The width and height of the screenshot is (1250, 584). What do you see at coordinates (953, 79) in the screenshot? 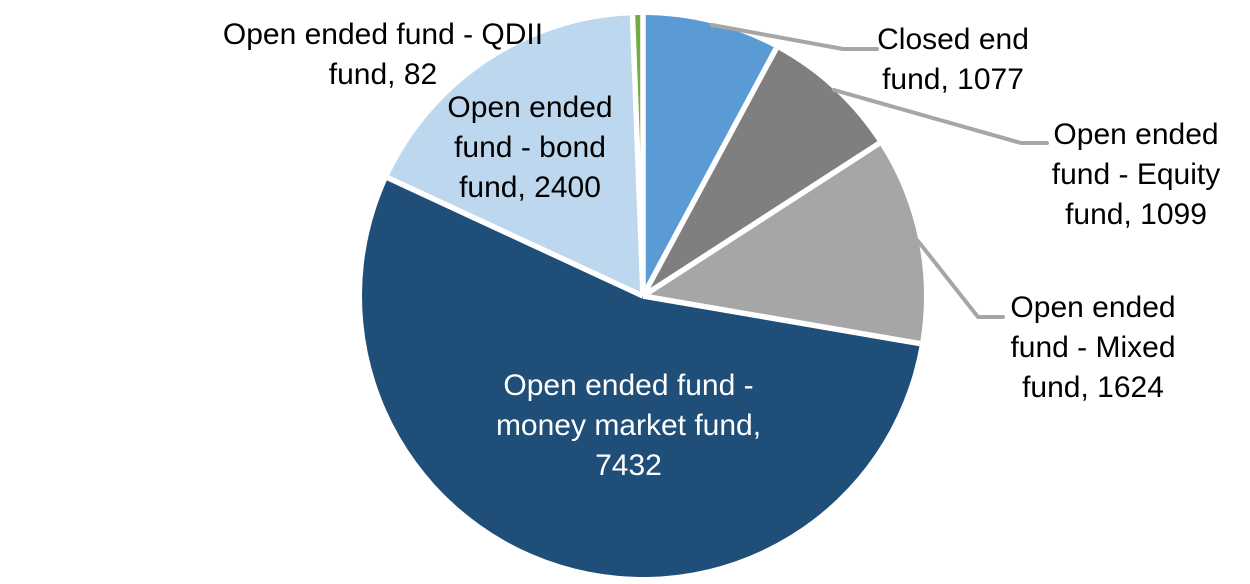
I see `data-label-line: fund, 1077` at bounding box center [953, 79].